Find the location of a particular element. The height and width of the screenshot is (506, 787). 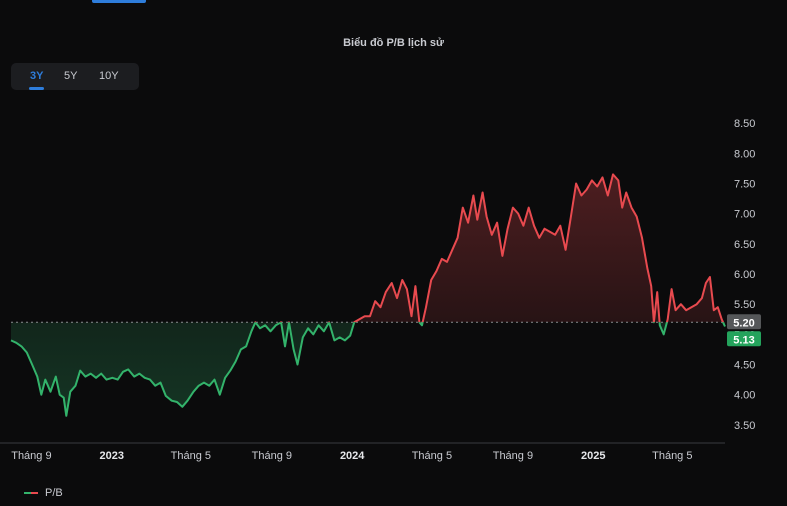

area-above-baseline is located at coordinates (539, 248).